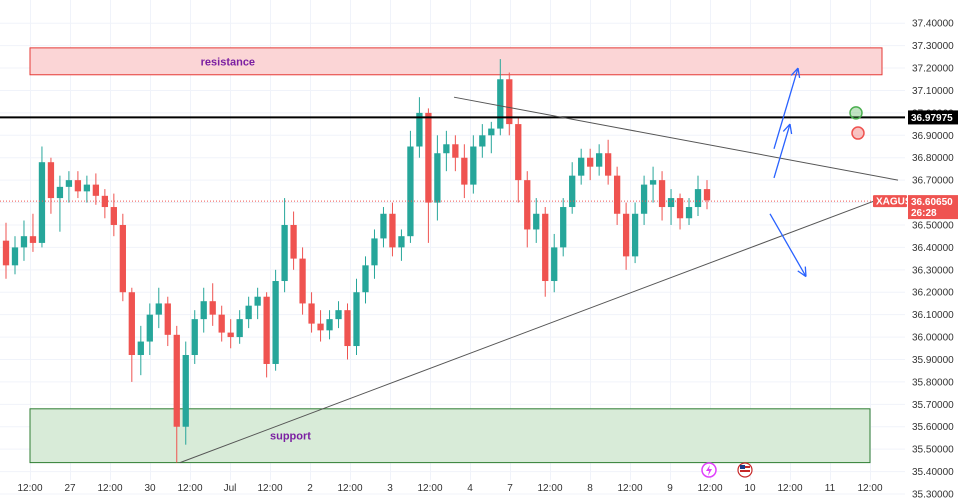 The image size is (958, 500). I want to click on lightning-icon, so click(709, 470).